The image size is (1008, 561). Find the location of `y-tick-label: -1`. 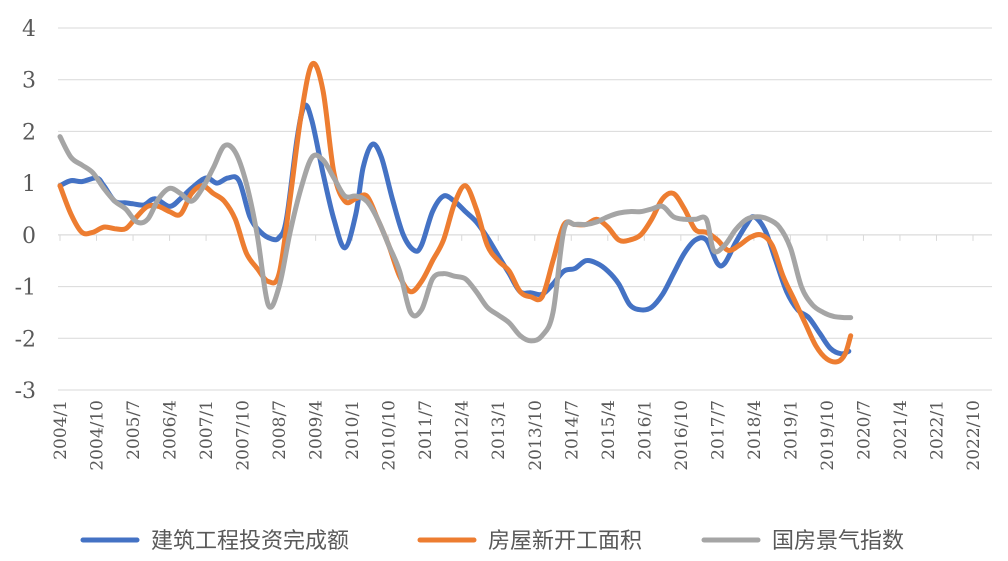

y-tick-label: -1 is located at coordinates (25, 288).